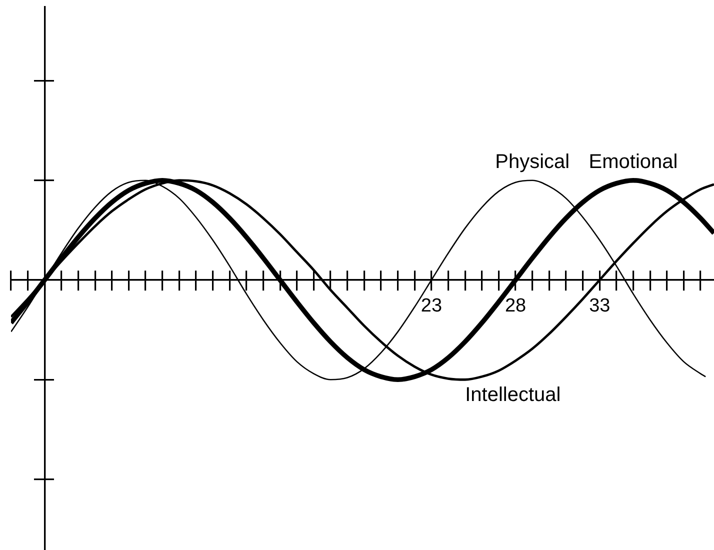 The height and width of the screenshot is (550, 714). I want to click on series-label: Physical, so click(532, 161).